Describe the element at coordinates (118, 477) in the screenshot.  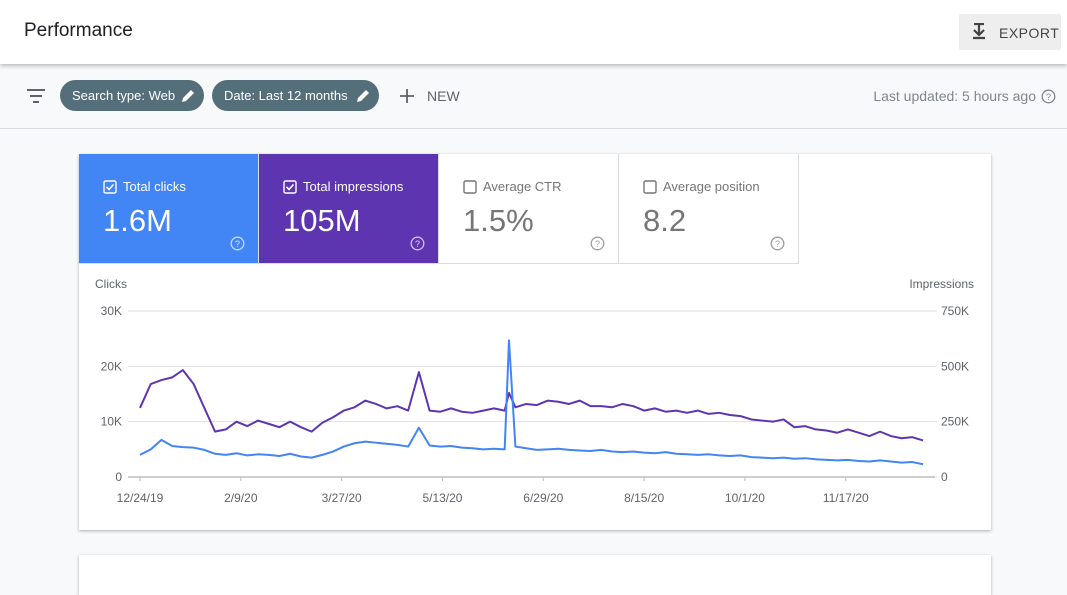
I see `y-tick-label: 0` at that location.